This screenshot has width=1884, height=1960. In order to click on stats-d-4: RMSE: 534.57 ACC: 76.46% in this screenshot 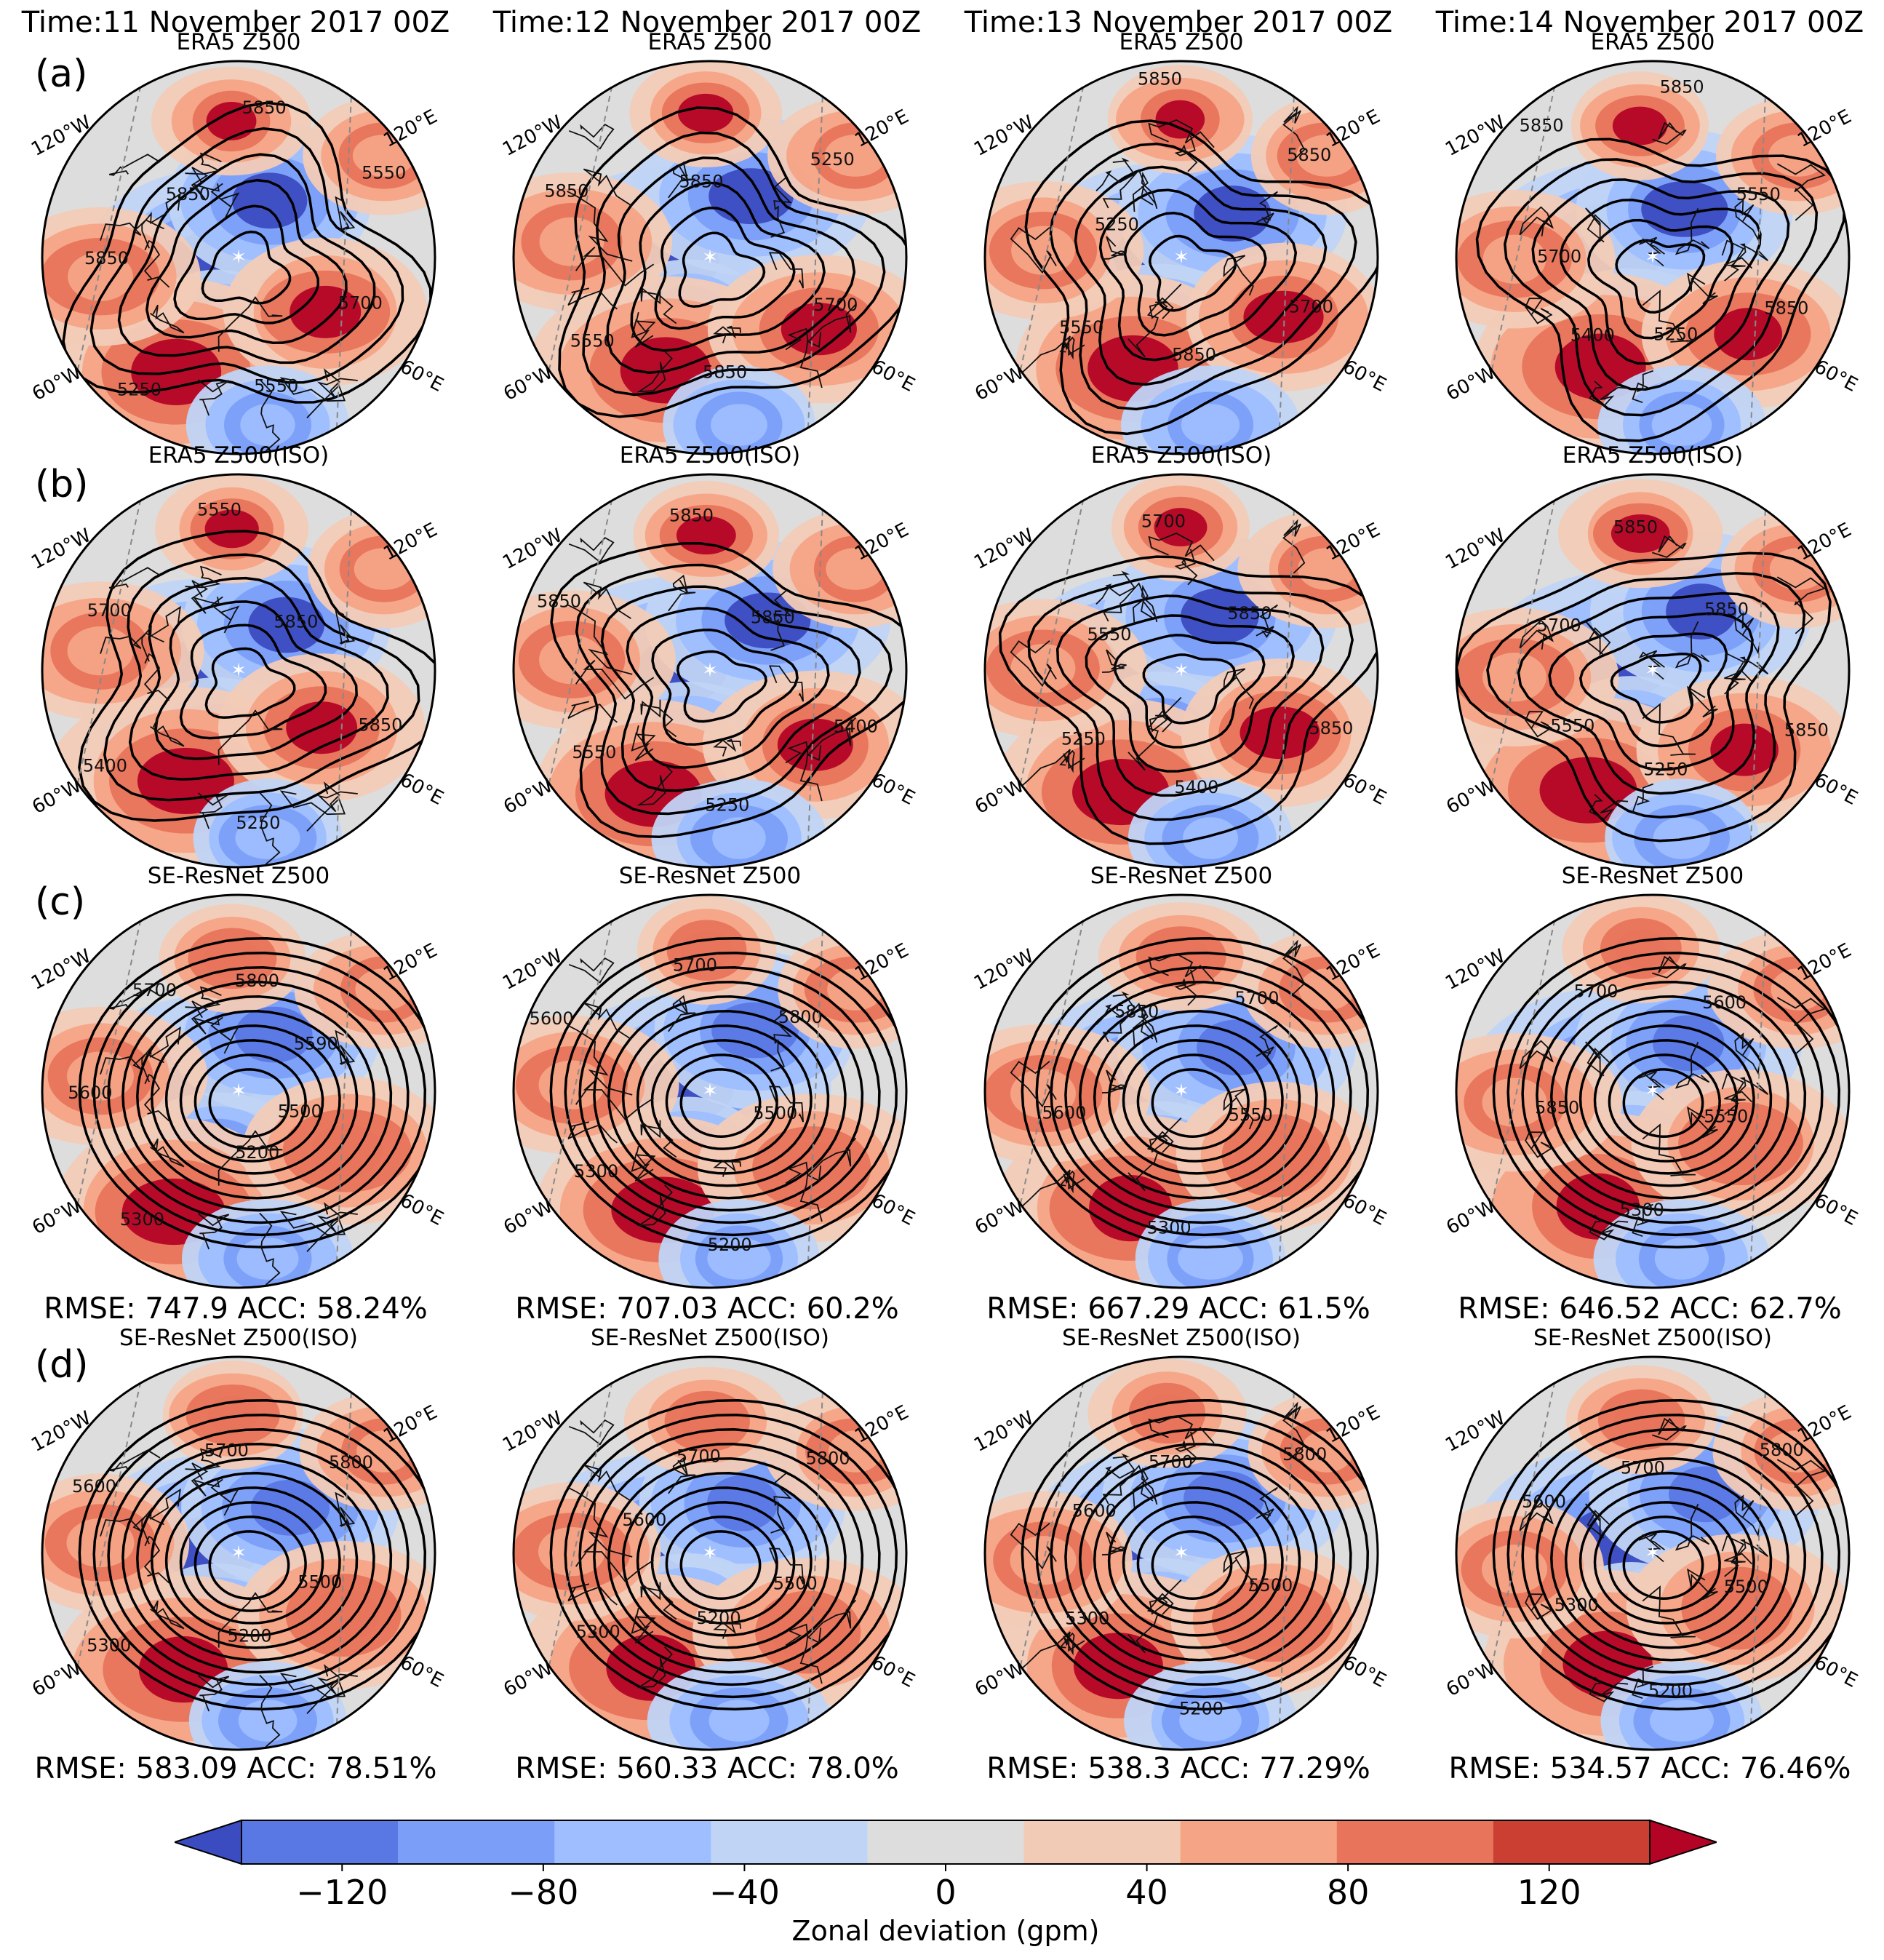, I will do `click(1649, 1768)`.